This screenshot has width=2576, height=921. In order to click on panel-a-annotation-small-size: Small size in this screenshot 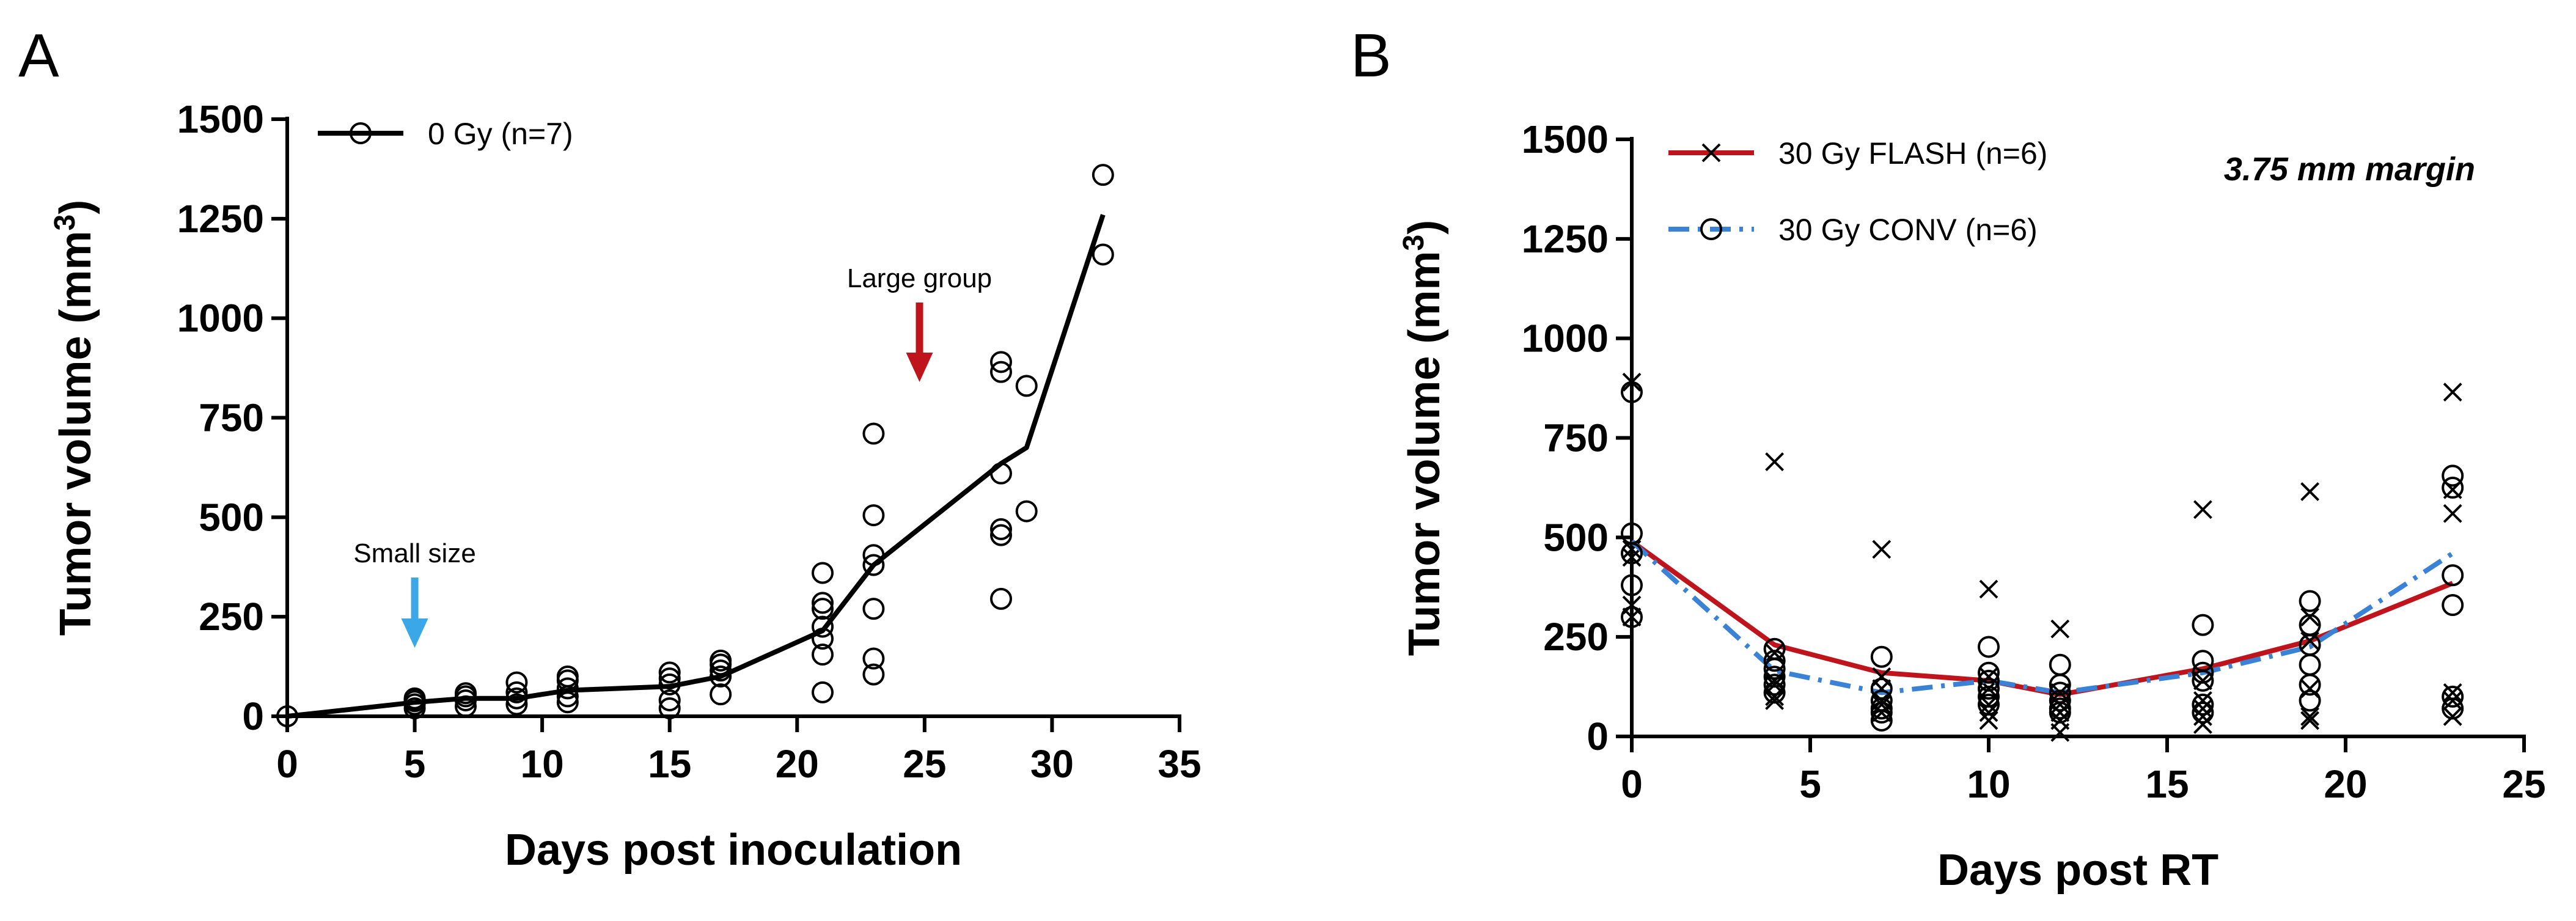, I will do `click(414, 553)`.